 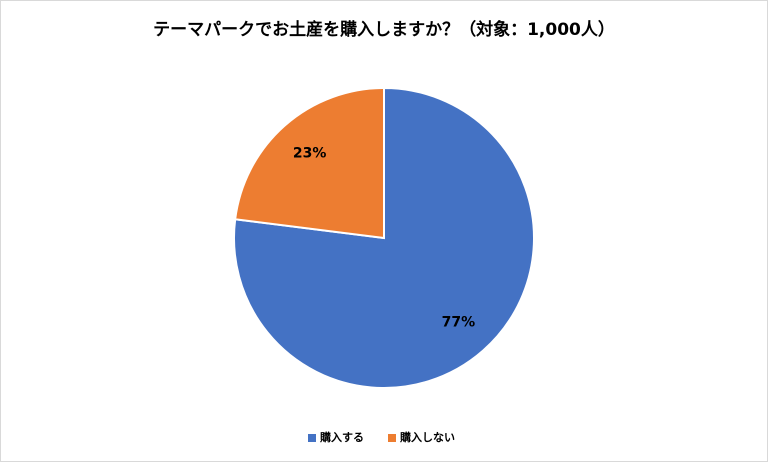 What do you see at coordinates (309, 163) in the screenshot?
I see `pie-slice` at bounding box center [309, 163].